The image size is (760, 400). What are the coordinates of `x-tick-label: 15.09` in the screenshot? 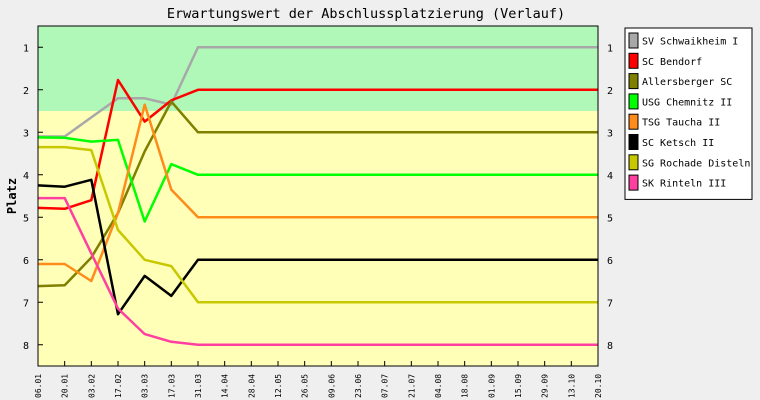 It's located at (518, 386).